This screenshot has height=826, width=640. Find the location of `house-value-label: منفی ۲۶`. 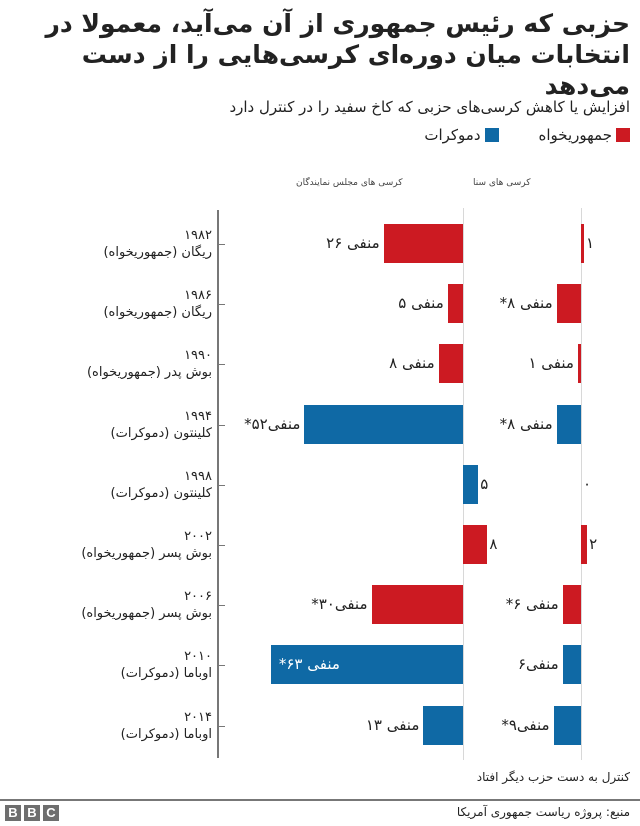

house-value-label: منفی ۲۶ is located at coordinates (353, 243).